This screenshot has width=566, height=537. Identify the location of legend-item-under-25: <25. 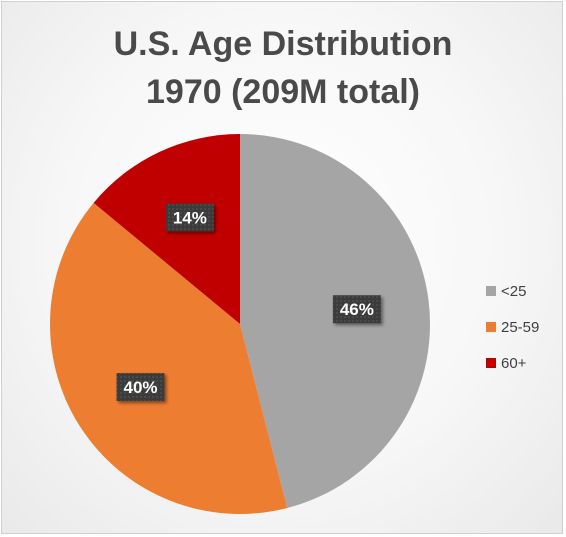
(512, 291).